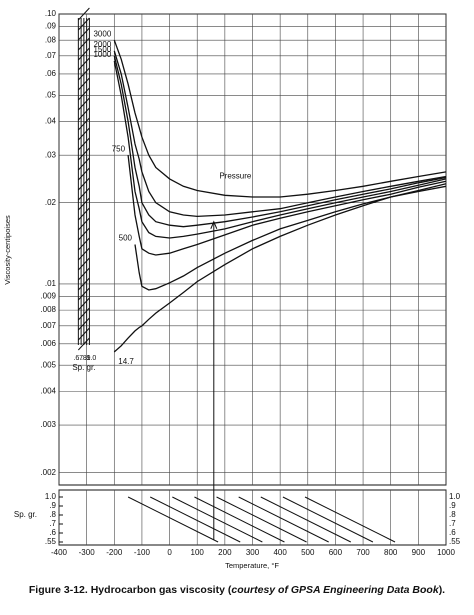  Describe the element at coordinates (92, 358) in the screenshot. I see `left-scale-label: 1.0` at that location.